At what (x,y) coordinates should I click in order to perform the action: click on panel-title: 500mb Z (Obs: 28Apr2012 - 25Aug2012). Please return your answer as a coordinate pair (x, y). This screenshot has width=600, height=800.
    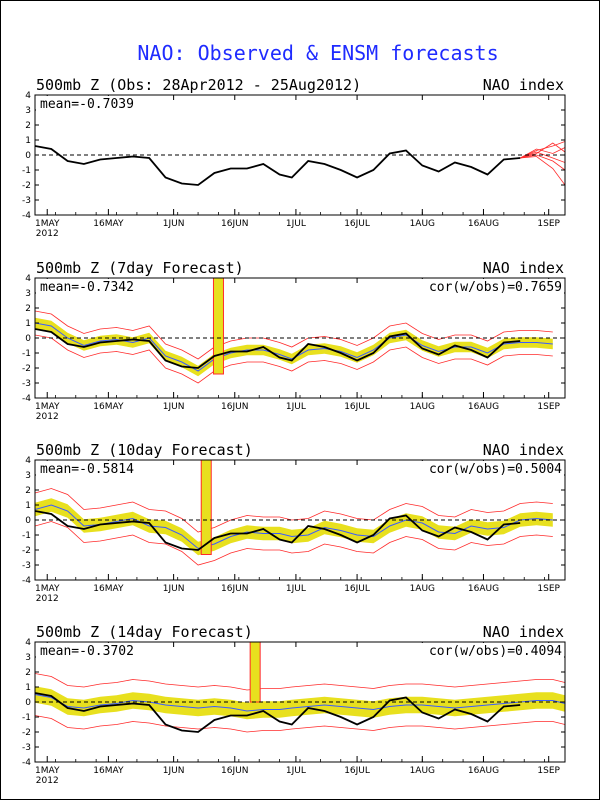
    Looking at the image, I should click on (198, 85).